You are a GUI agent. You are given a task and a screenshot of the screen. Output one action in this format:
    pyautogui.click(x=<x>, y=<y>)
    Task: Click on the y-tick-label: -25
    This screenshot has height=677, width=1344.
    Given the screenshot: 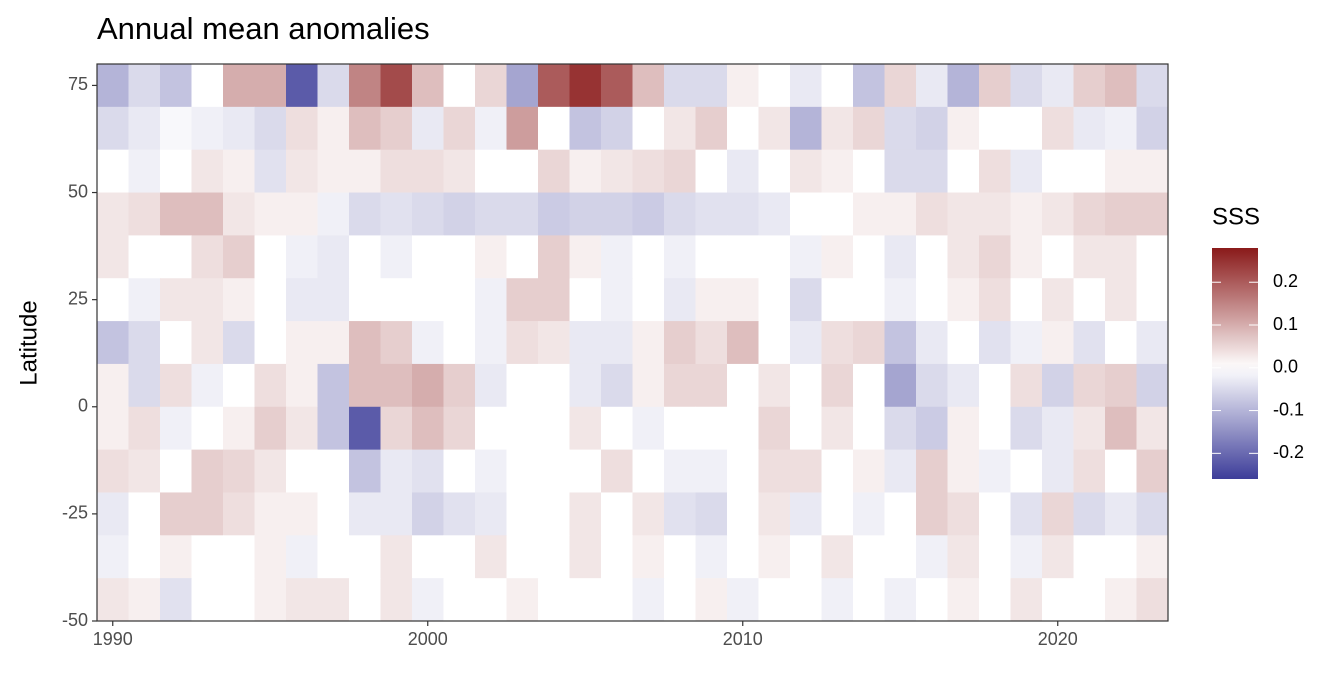 What is the action you would take?
    pyautogui.click(x=75, y=513)
    